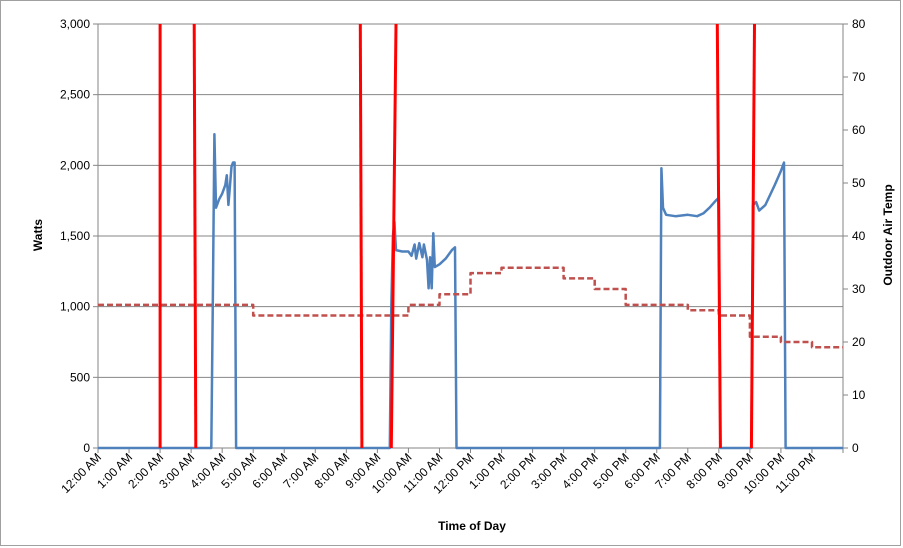 The height and width of the screenshot is (548, 903). What do you see at coordinates (859, 183) in the screenshot?
I see `y2-tick-label: 50` at bounding box center [859, 183].